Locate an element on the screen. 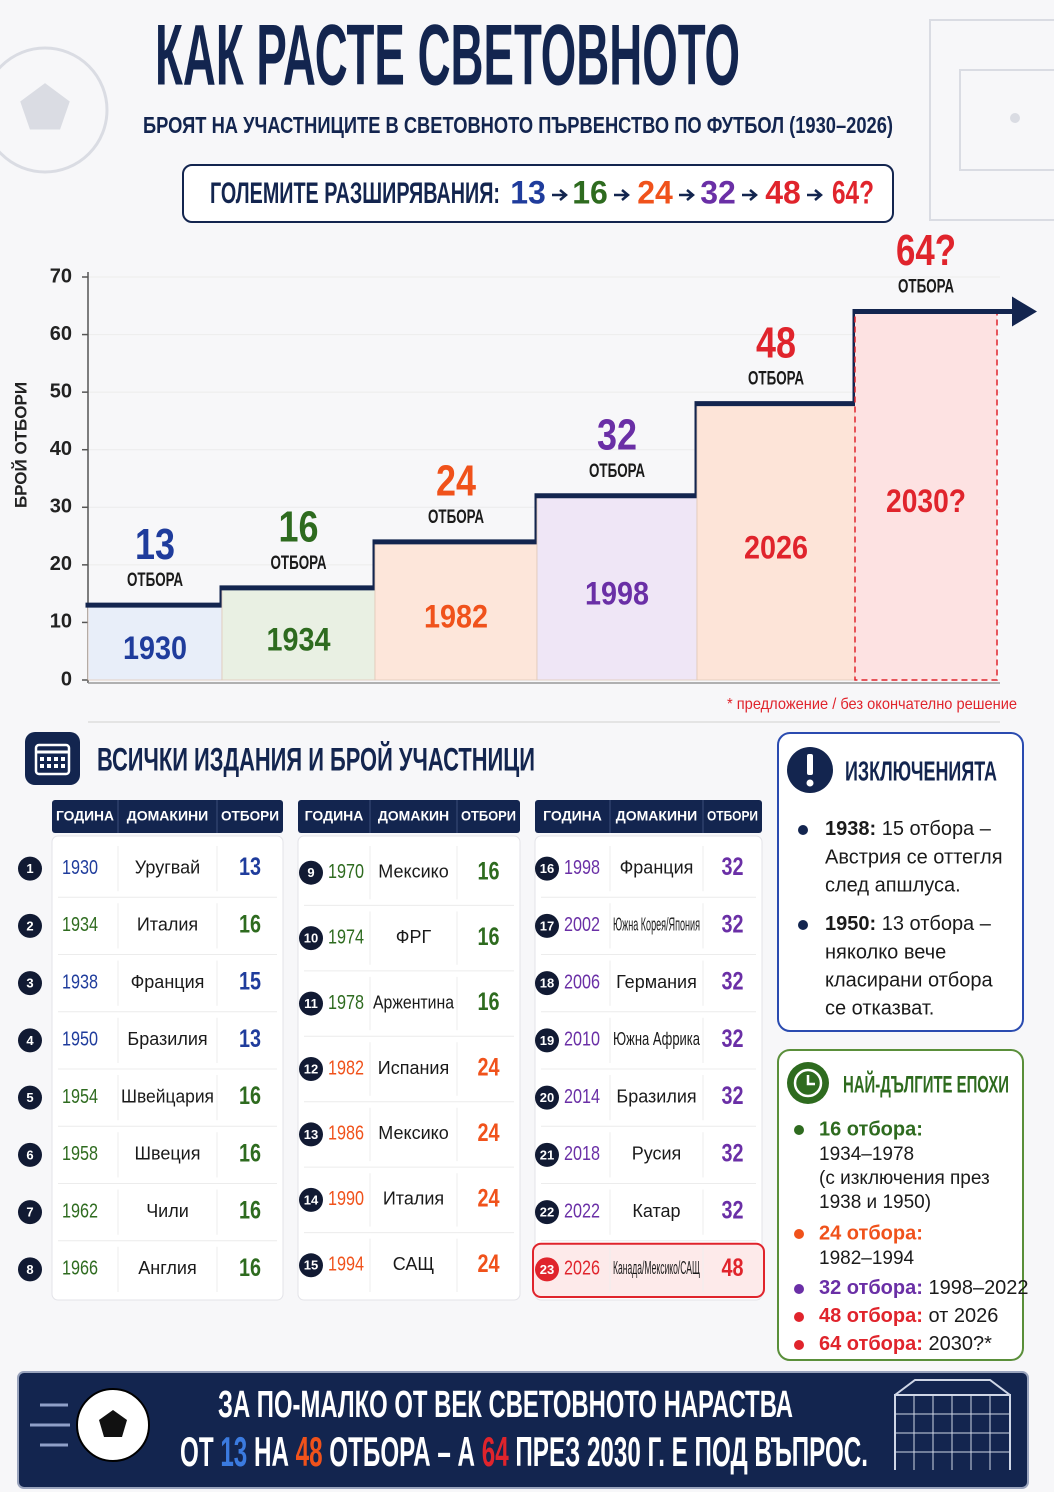  exception-year: 1950: is located at coordinates (850, 924).